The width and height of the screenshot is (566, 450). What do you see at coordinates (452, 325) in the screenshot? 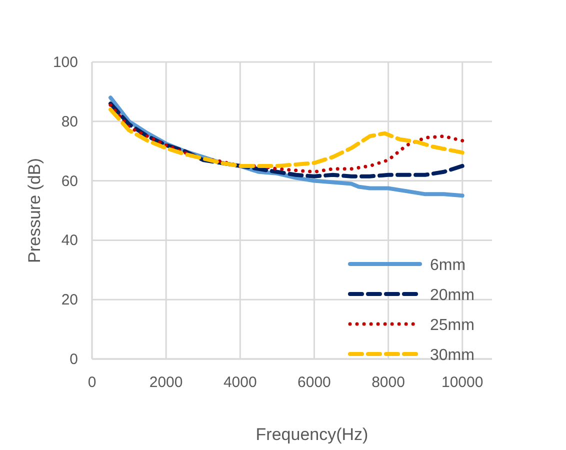
I see `legend-label: 25mm` at bounding box center [452, 325].